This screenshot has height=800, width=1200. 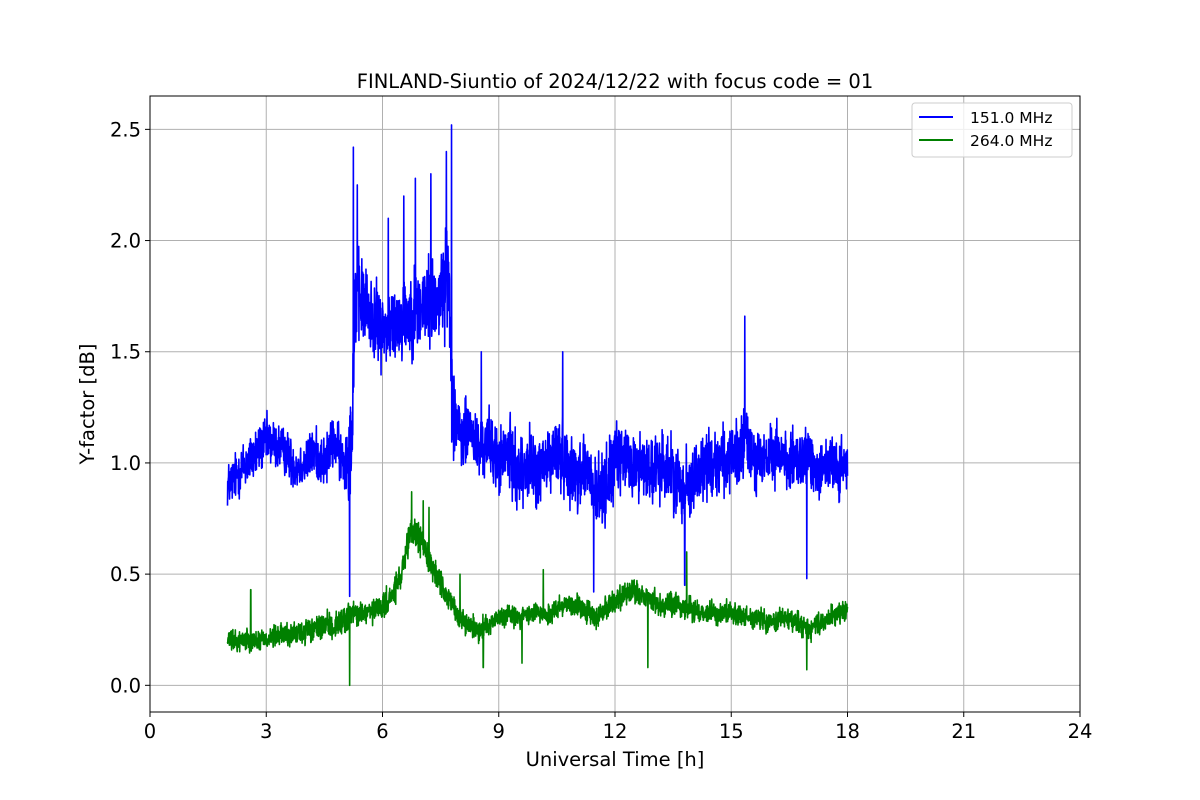 What do you see at coordinates (150, 731) in the screenshot?
I see `x-tick-label: 0` at bounding box center [150, 731].